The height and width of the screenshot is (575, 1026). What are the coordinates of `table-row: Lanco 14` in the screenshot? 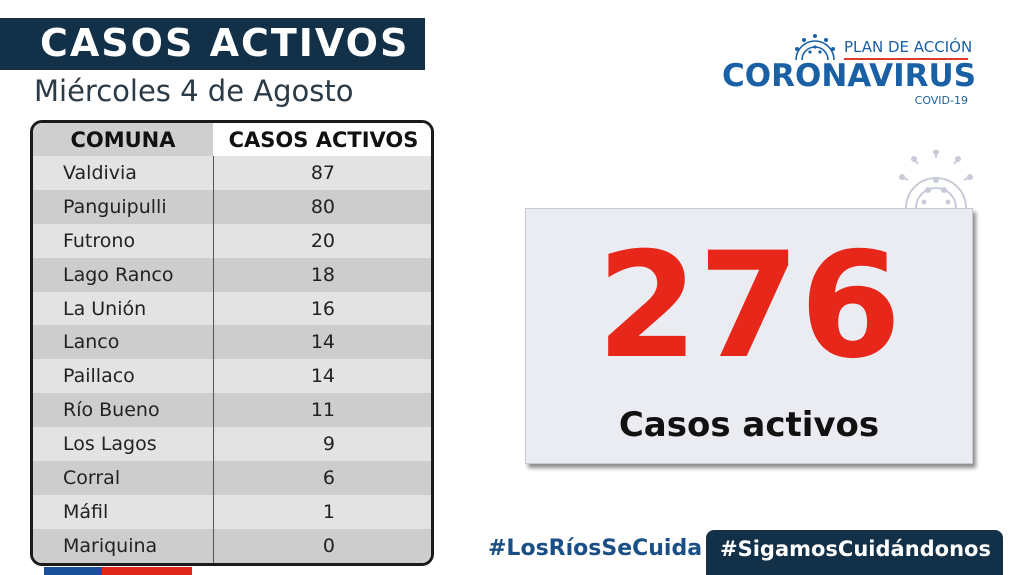 It's located at (232, 342).